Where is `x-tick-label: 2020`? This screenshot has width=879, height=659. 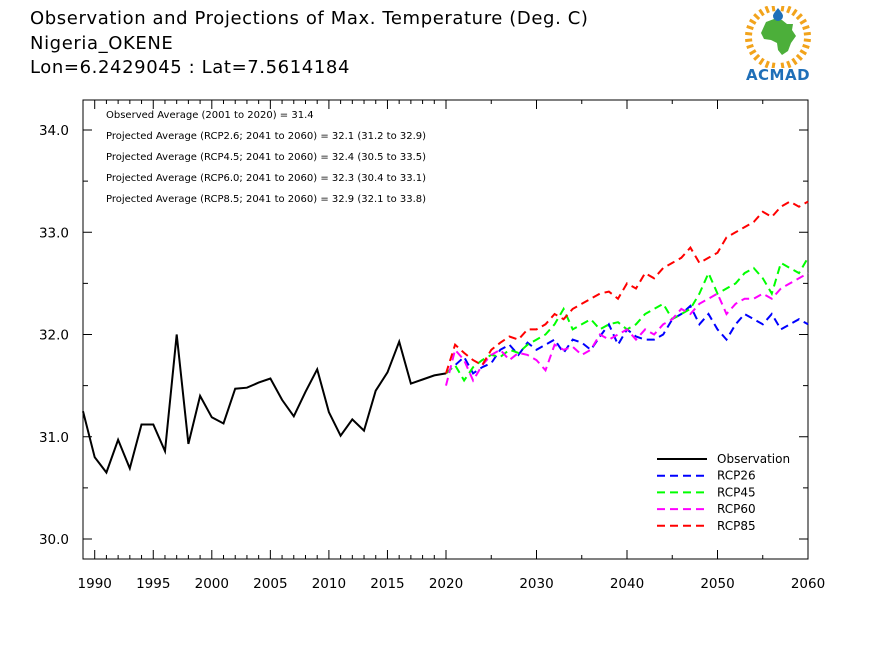
x-tick-label: 2020 is located at coordinates (446, 584).